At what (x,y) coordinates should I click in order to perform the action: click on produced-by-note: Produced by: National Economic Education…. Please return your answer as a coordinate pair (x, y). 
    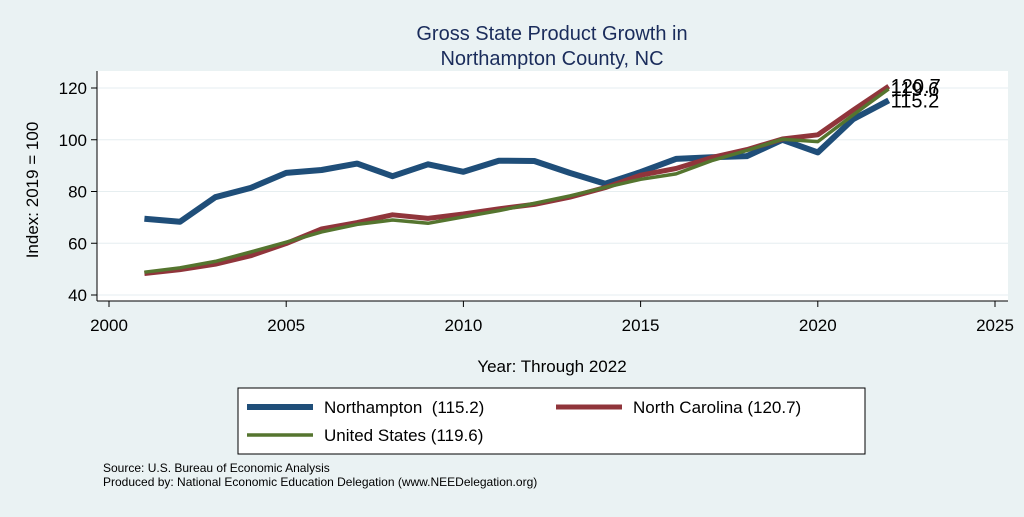
    Looking at the image, I should click on (320, 482).